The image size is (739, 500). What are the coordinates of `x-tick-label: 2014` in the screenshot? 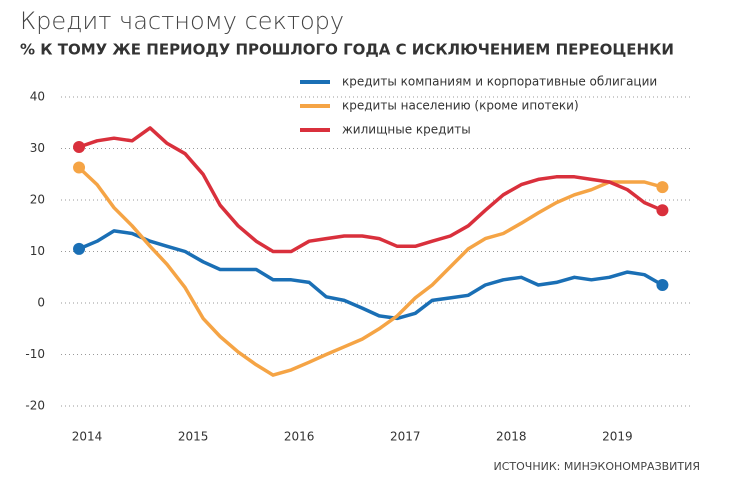 It's located at (87, 437).